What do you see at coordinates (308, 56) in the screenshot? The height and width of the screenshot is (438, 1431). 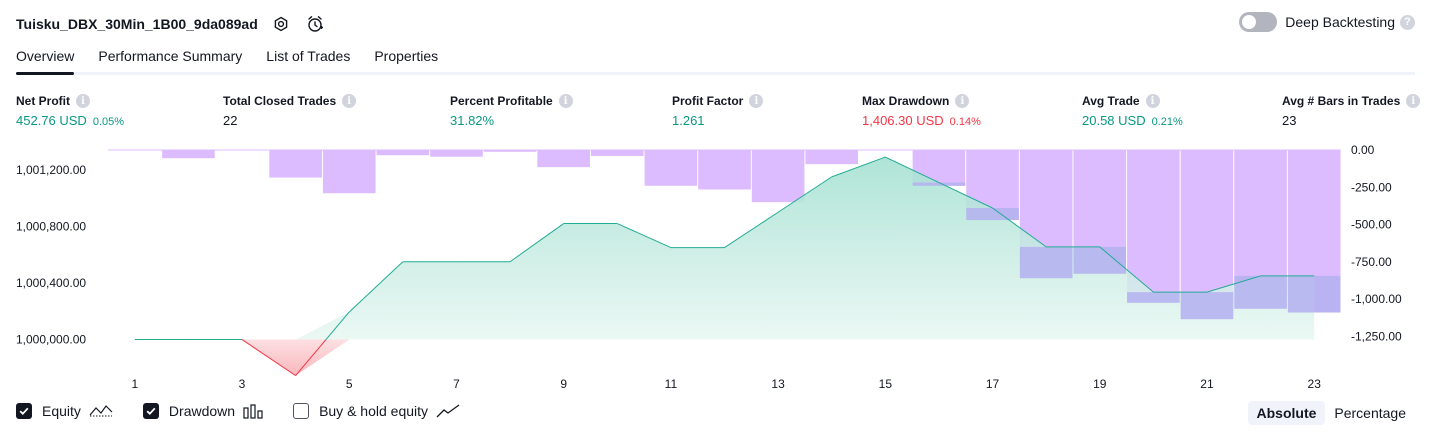 I see `tab-list-of-trades: List of Trades` at bounding box center [308, 56].